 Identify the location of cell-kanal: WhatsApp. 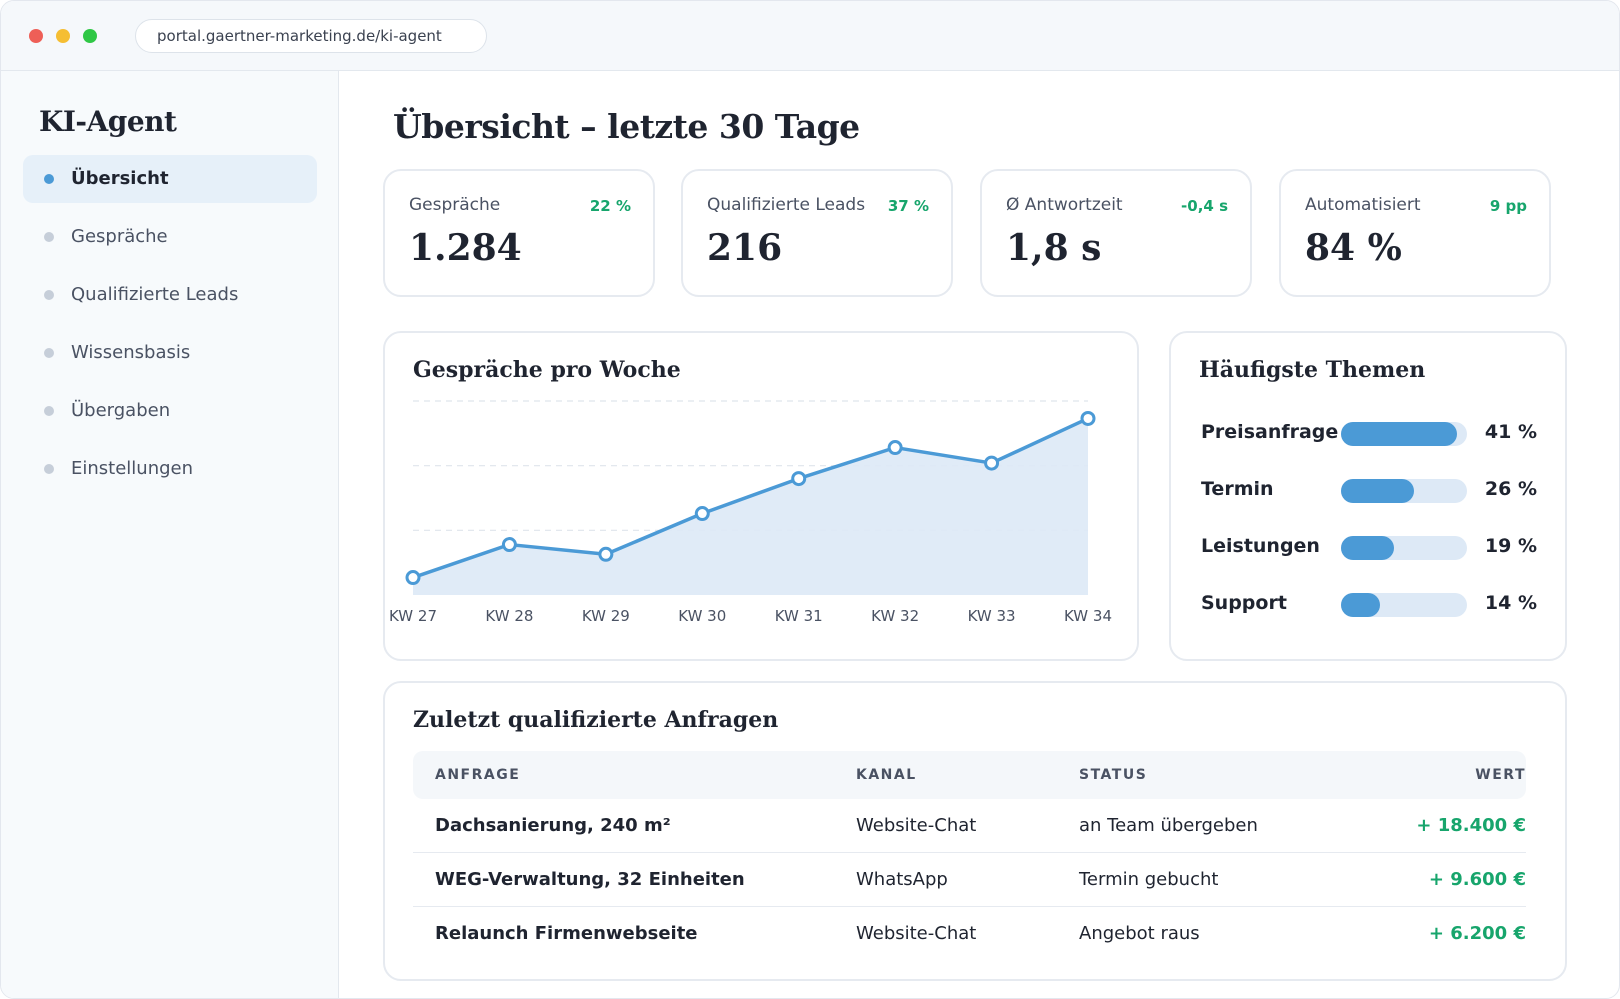
(902, 879).